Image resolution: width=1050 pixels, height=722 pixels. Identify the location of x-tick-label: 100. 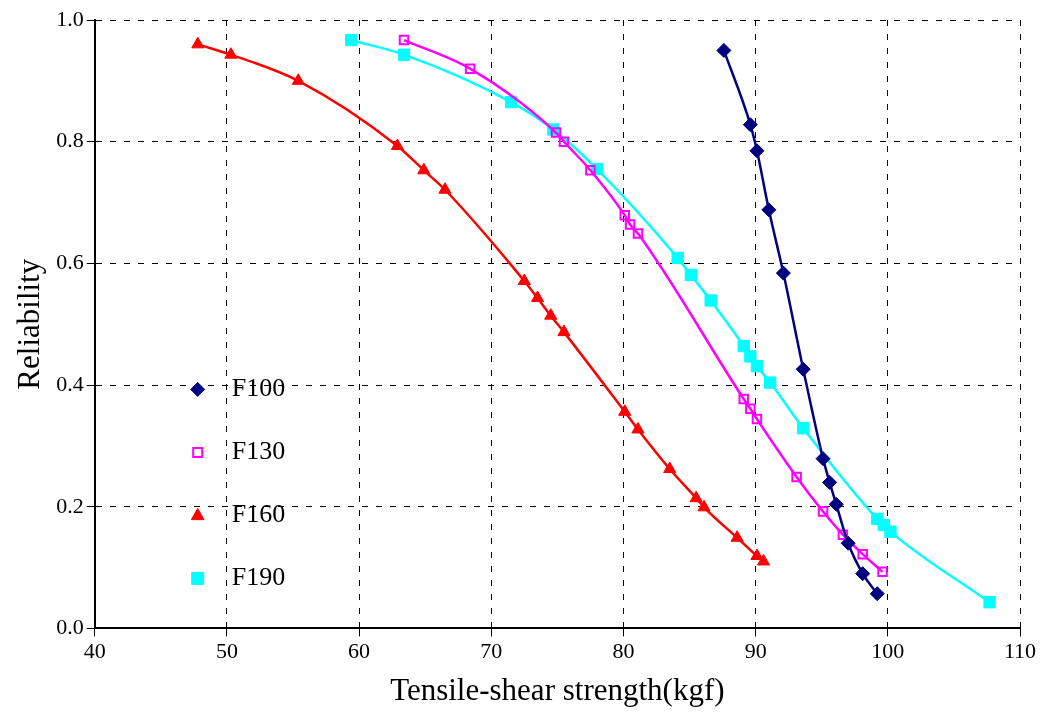
(888, 651).